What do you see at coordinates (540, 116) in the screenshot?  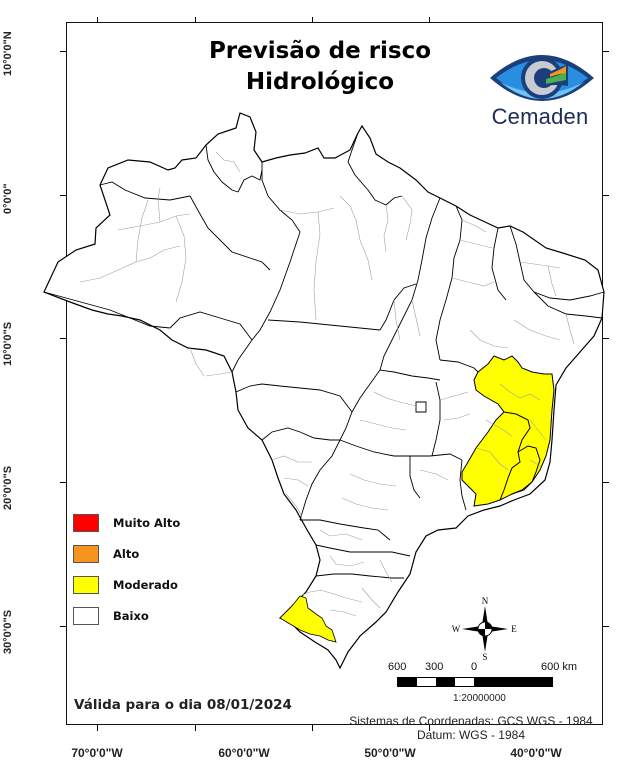 I see `logo-text: Cemaden` at bounding box center [540, 116].